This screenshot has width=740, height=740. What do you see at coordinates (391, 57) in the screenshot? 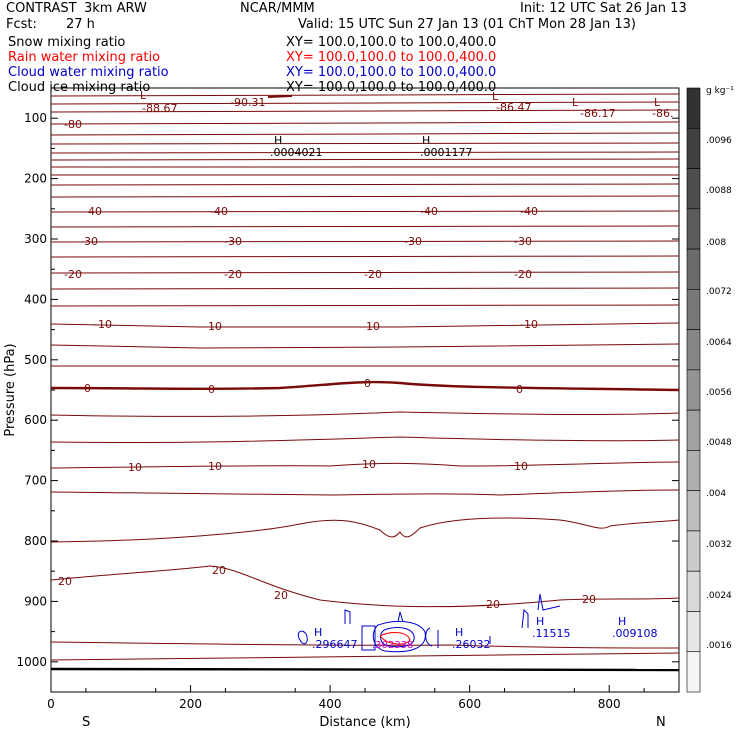
I see `field-xy-rain: XY= 100.0,100.0 to 100.0,400.0` at bounding box center [391, 57].